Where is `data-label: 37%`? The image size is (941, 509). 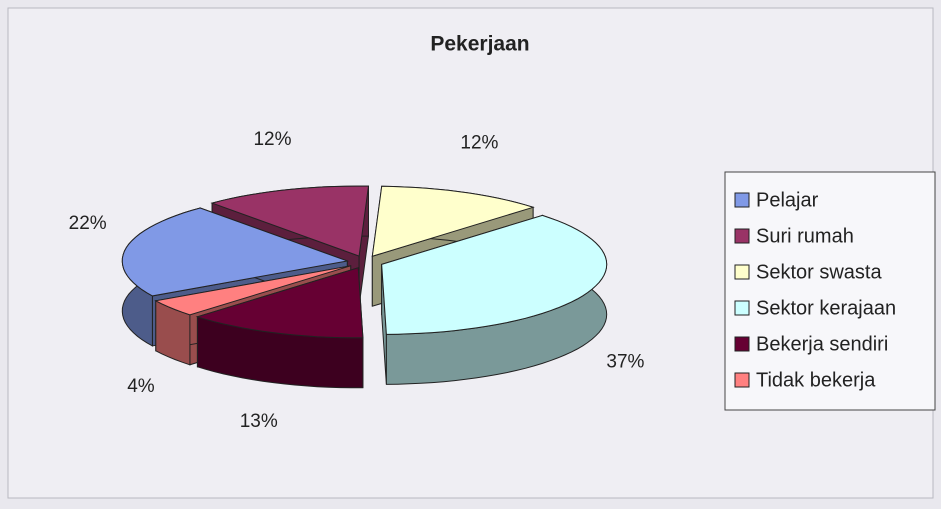 data-label: 37% is located at coordinates (625, 362).